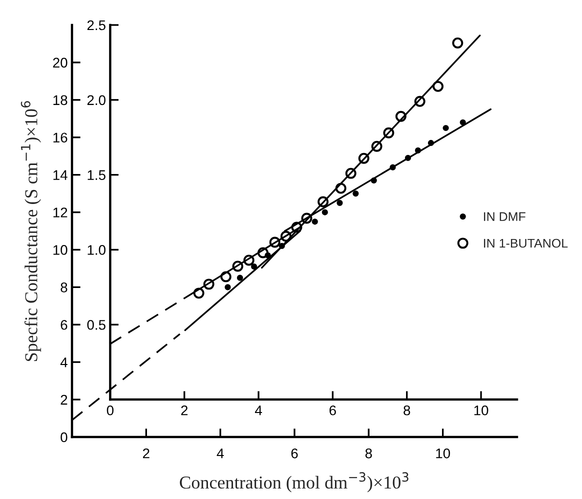 The width and height of the screenshot is (582, 499). Describe the element at coordinates (64, 437) in the screenshot. I see `y-tick-label: 0` at that location.